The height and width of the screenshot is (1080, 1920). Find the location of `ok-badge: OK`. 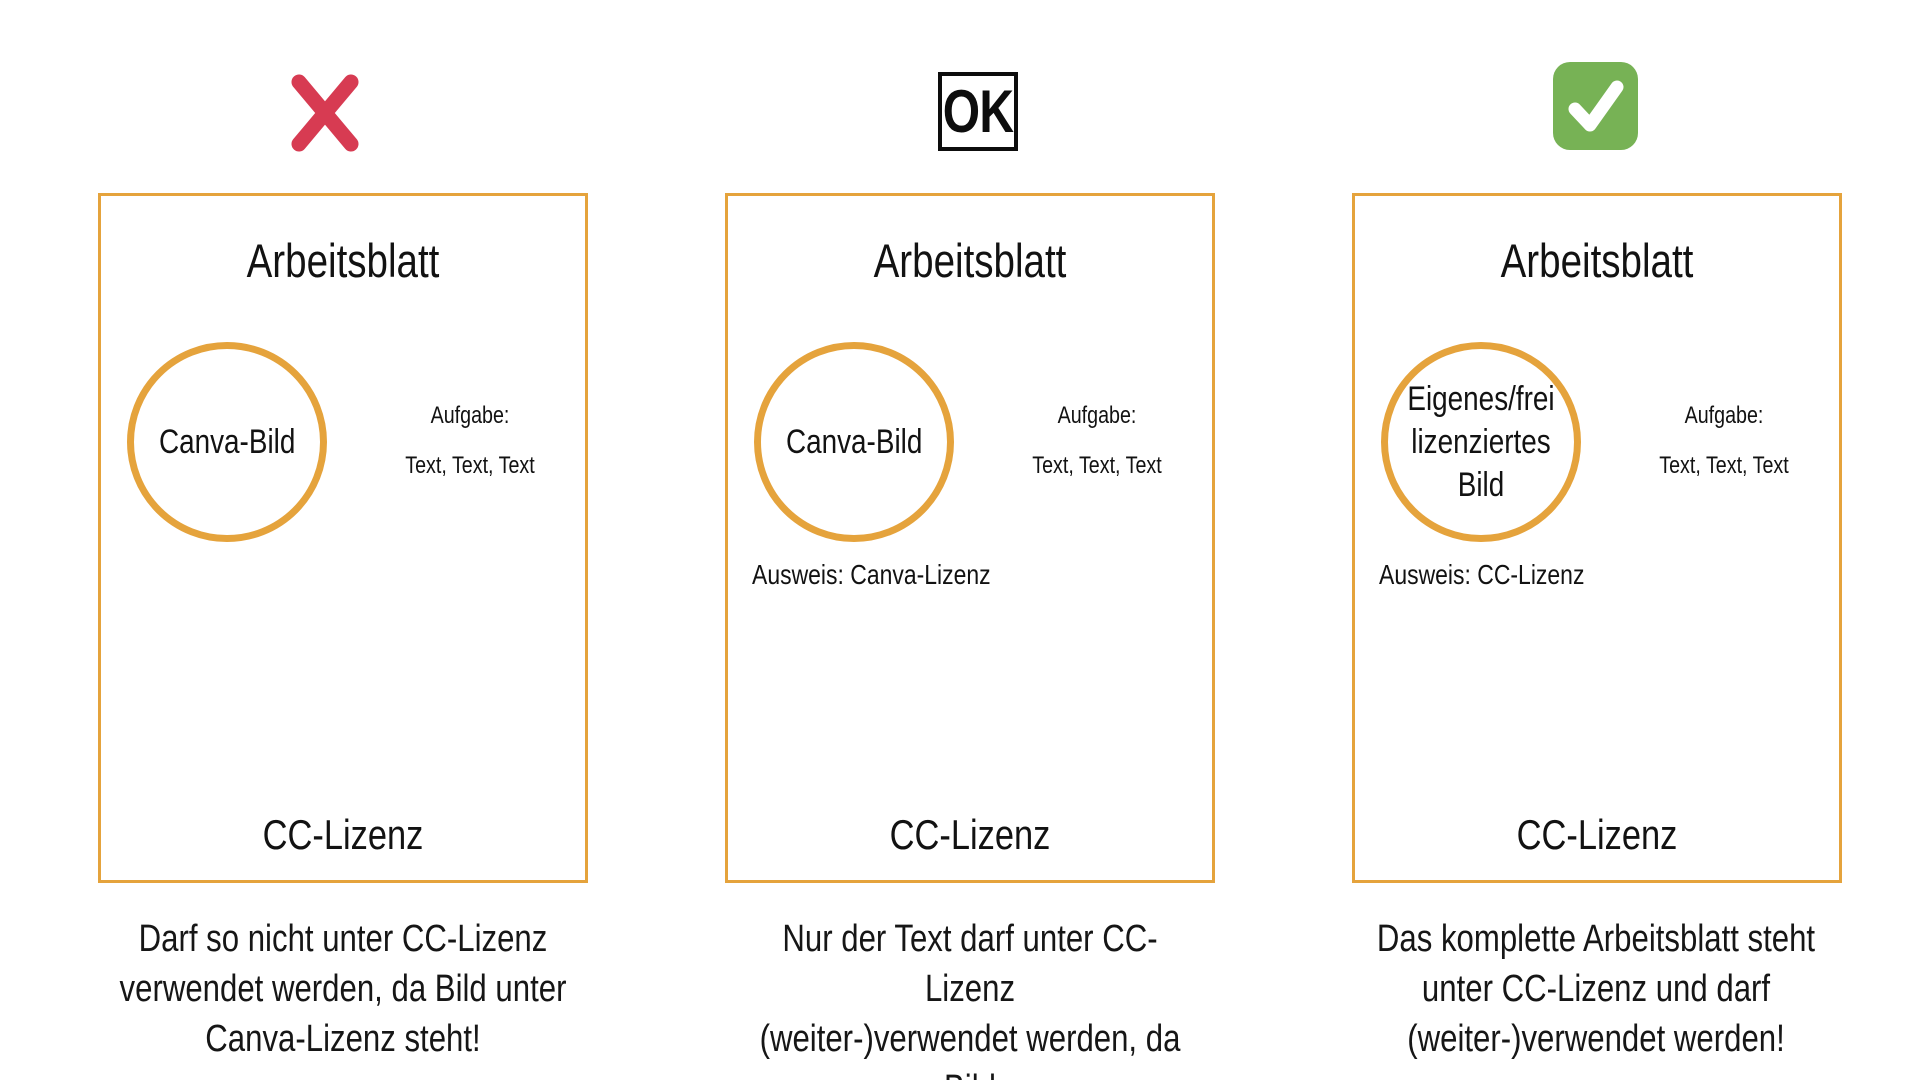

ok-badge: OK is located at coordinates (978, 111).